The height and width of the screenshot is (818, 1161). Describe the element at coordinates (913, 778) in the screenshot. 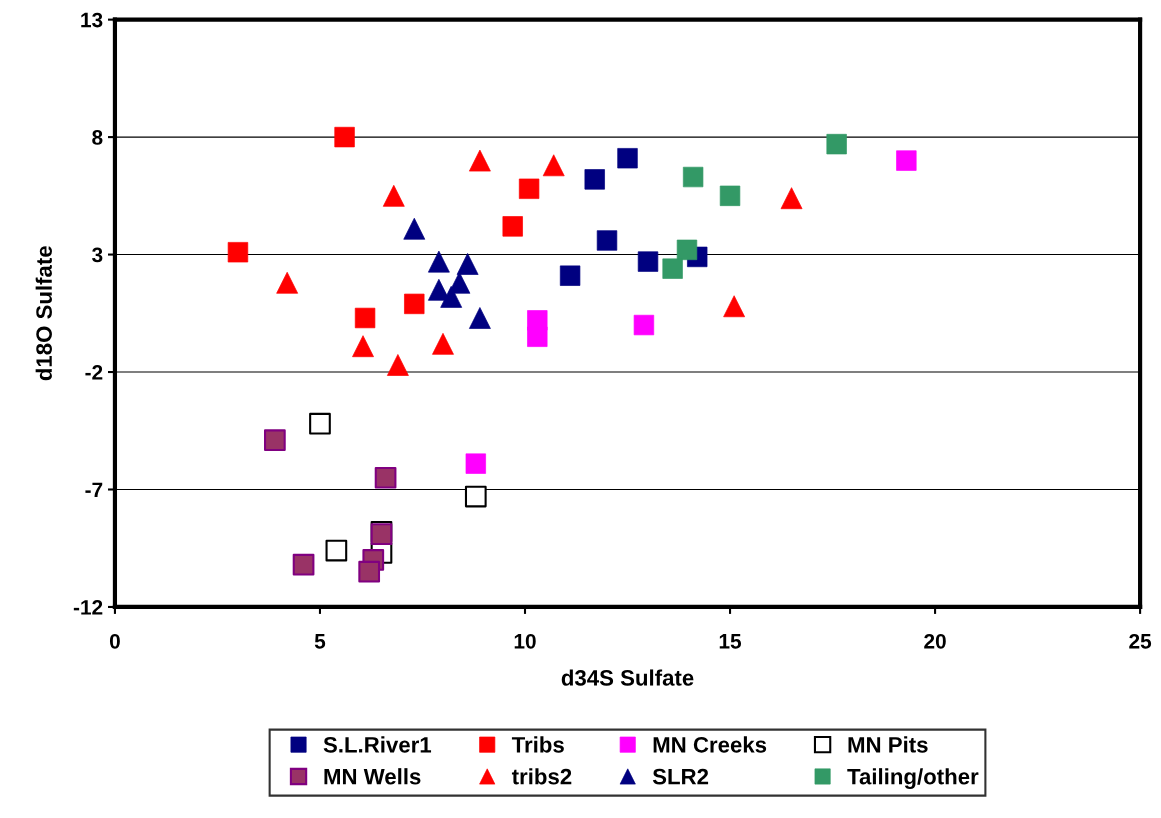

I see `legend-label: Tailing/other` at that location.